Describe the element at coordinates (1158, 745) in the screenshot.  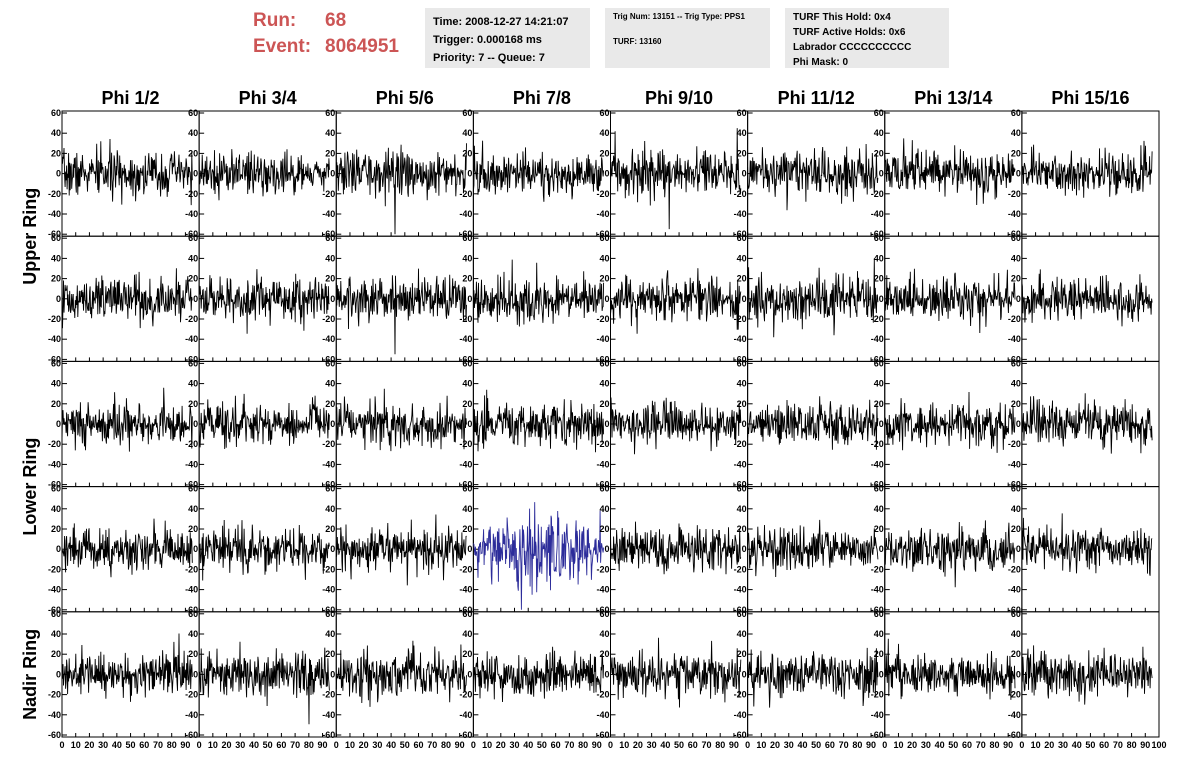
I see `x-tick-label: 100` at that location.